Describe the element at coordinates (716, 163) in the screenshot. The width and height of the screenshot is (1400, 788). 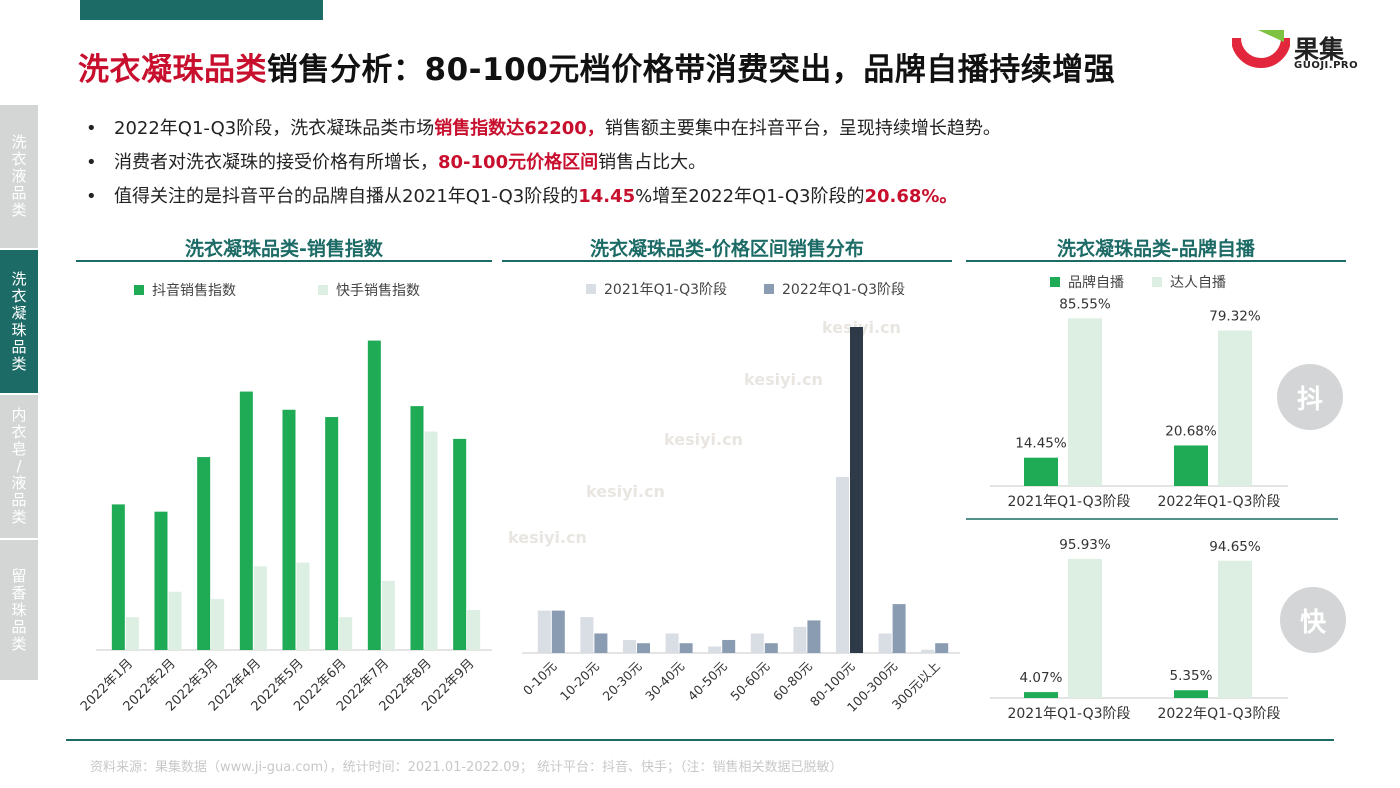
I see `bullet-item: • 消费者对洗衣凝珠的接受价格有所增长，80-100元价格区间销售占比大。` at that location.